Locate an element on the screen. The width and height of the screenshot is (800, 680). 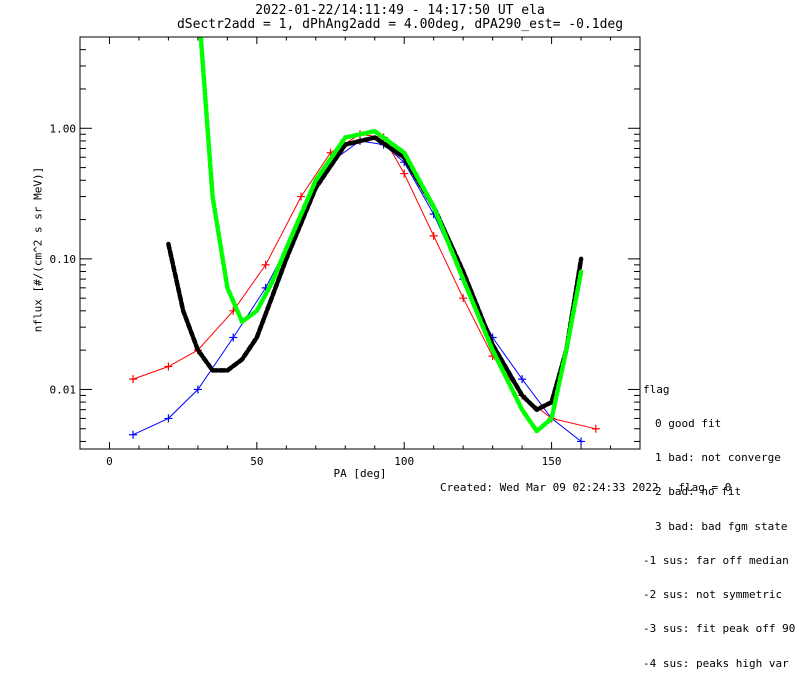
x-tick-label-0: 0 is located at coordinates (109, 461).